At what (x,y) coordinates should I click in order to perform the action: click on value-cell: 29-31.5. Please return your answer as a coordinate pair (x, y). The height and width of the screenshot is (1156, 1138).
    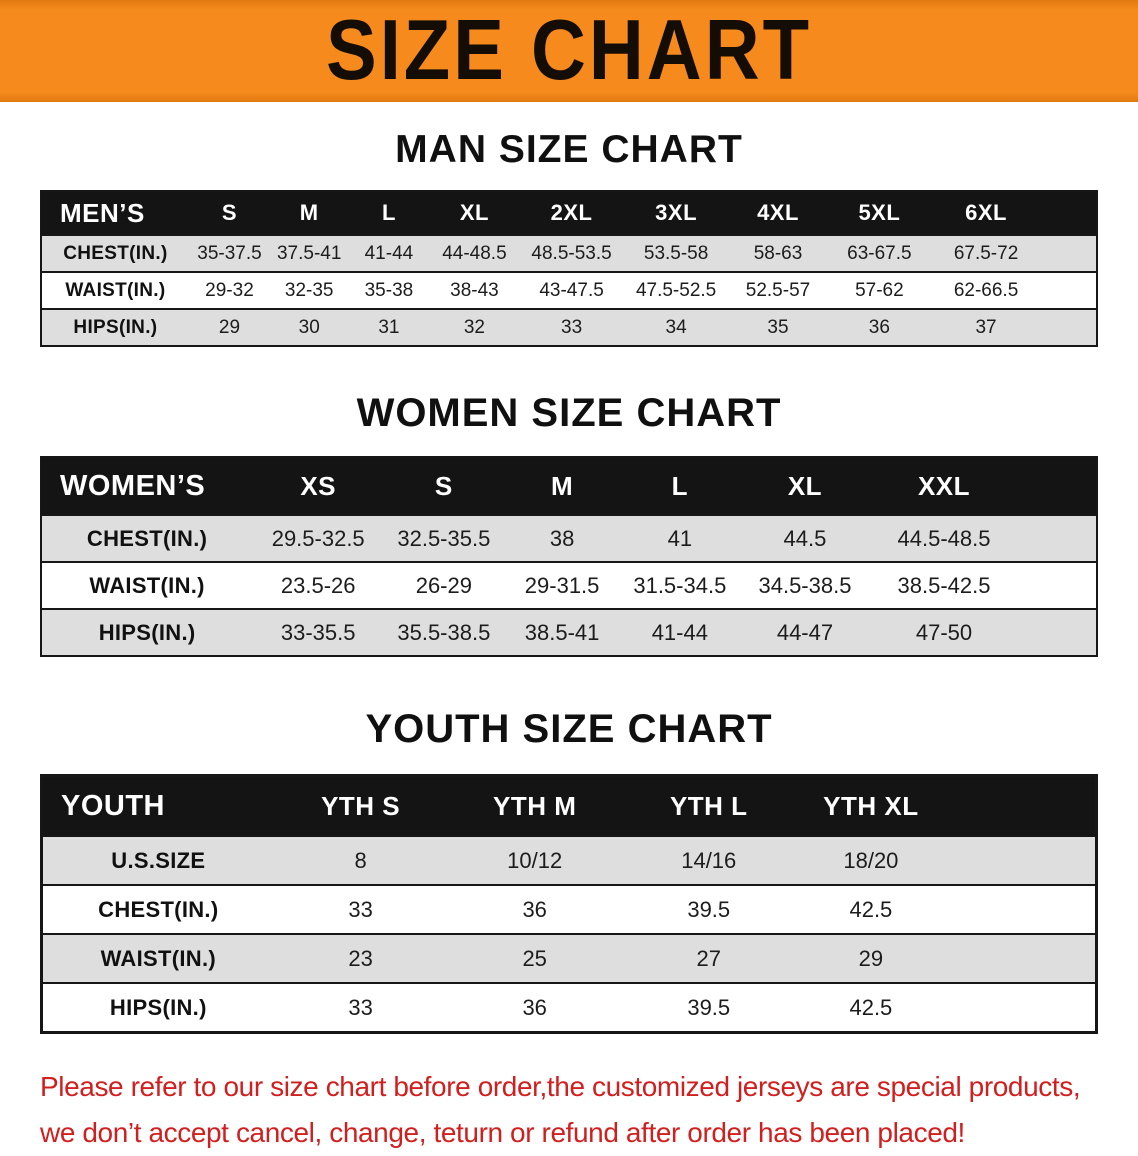
    Looking at the image, I should click on (562, 585).